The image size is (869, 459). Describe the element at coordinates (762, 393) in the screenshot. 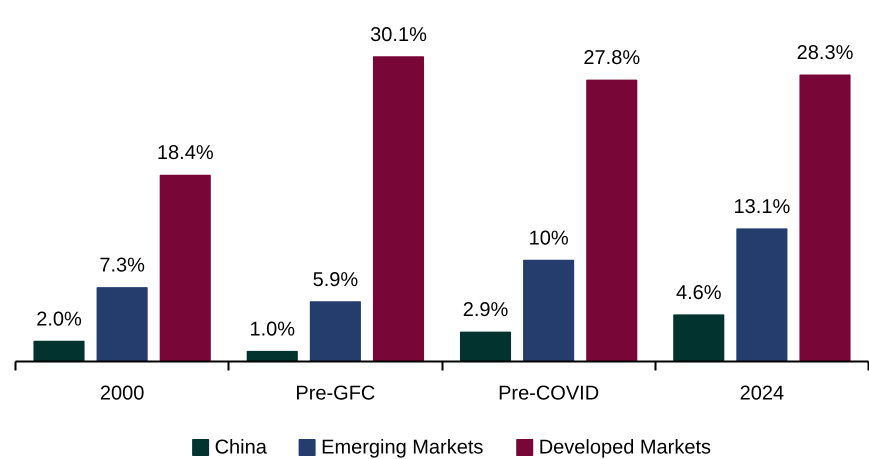

I see `x-tick-label: 2024` at that location.